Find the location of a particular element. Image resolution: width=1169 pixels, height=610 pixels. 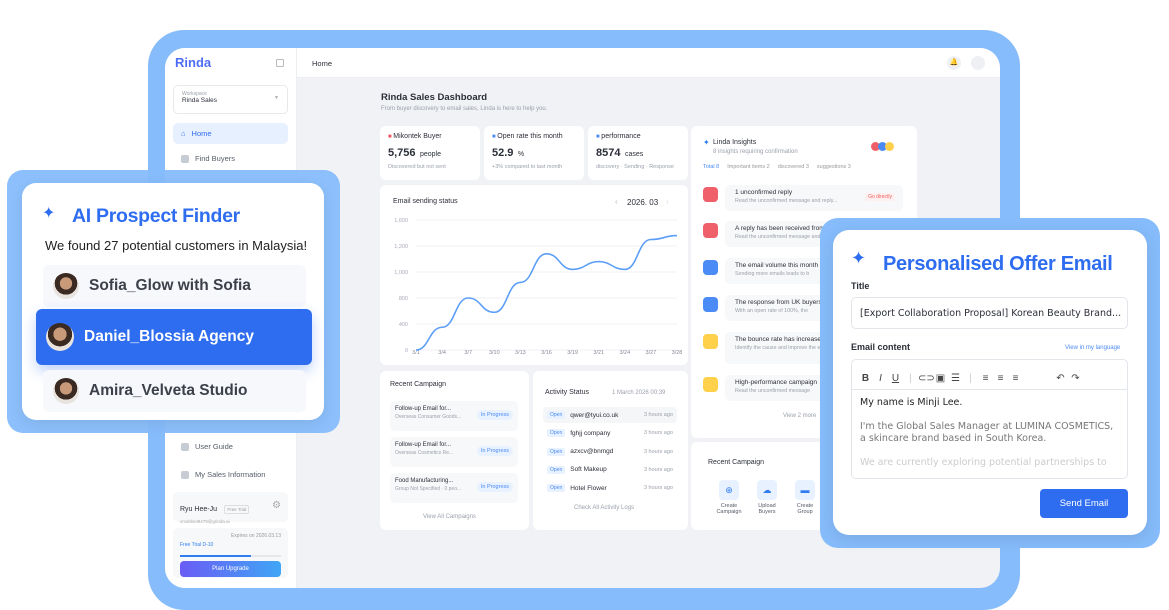

x-tick-label: 3/28 is located at coordinates (677, 353).